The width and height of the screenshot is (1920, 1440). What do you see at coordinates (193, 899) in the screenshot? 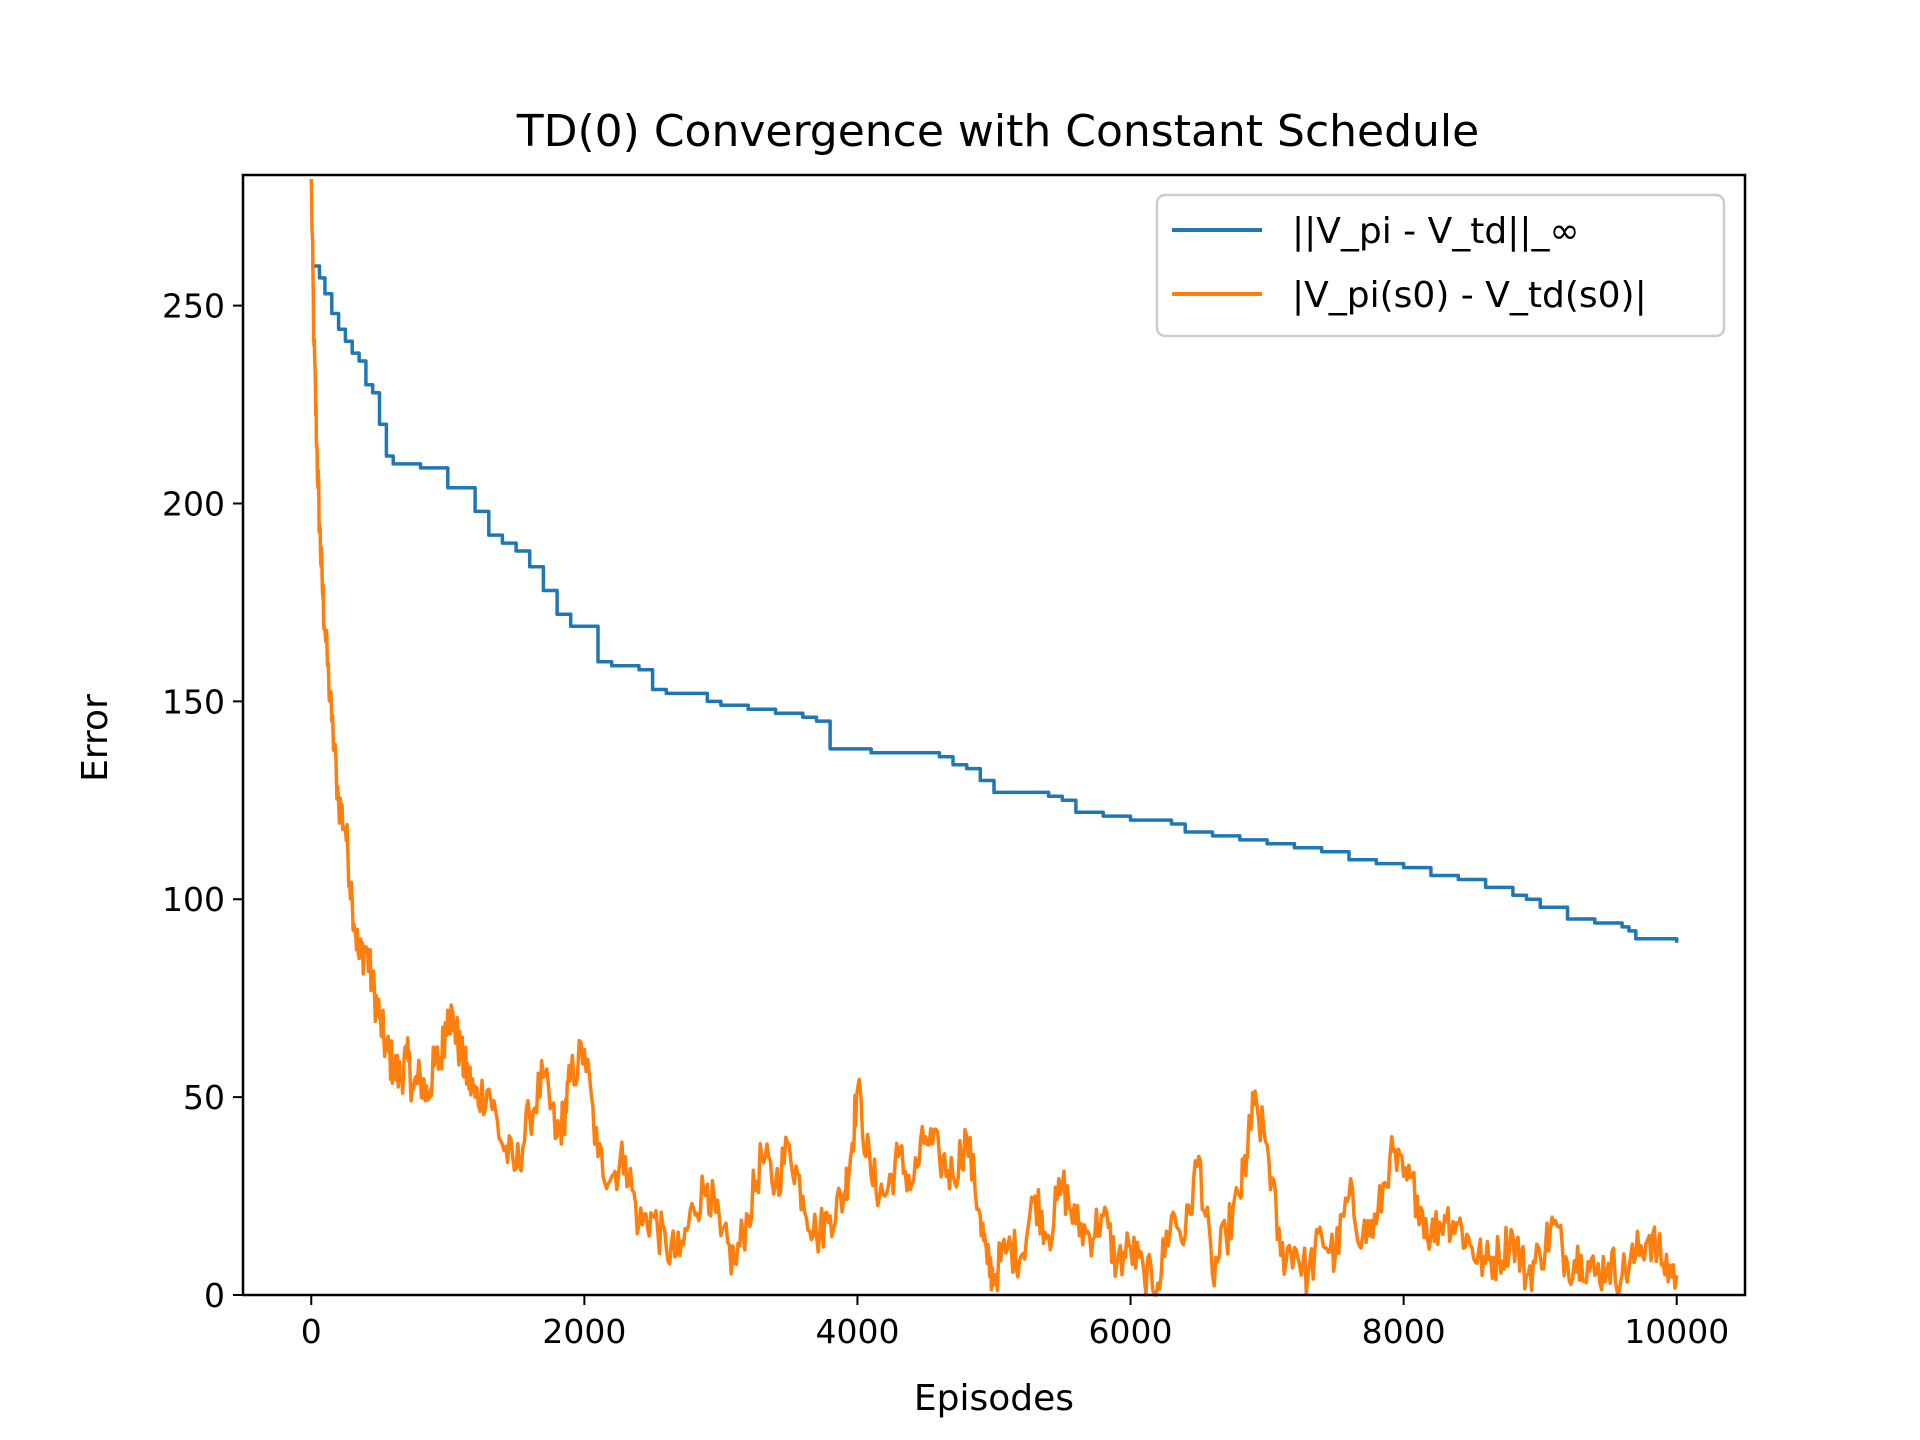
I see `y-tick-label-2: 100` at bounding box center [193, 899].